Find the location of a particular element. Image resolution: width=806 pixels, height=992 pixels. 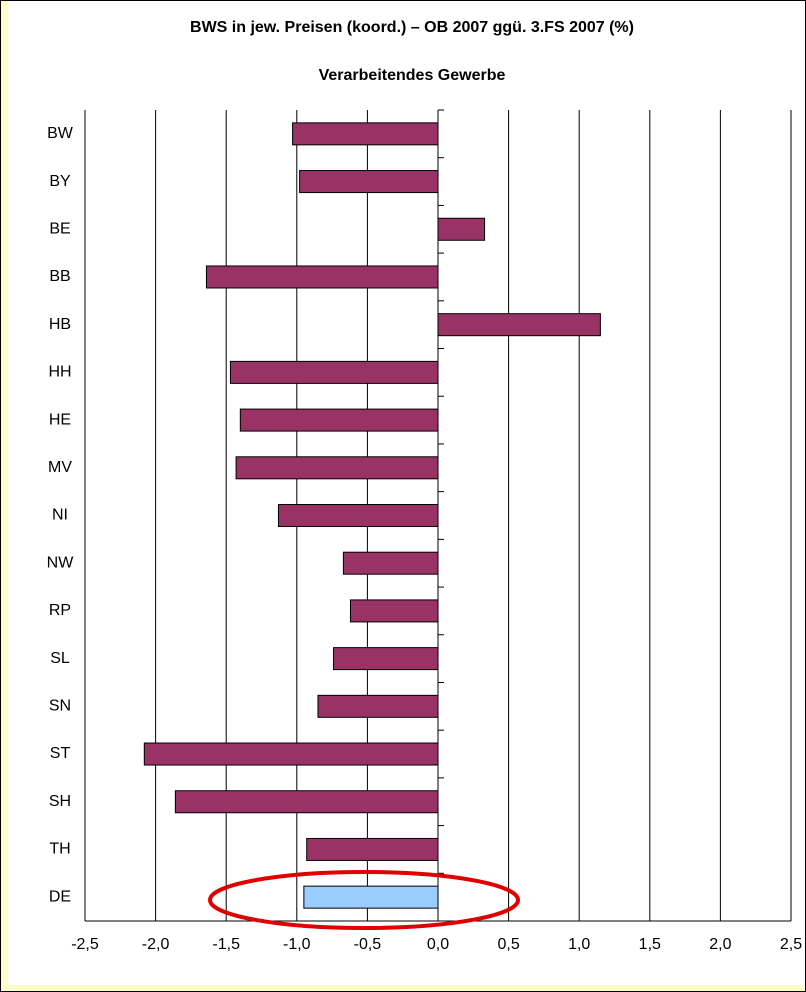

x-tick-label: -0,5 is located at coordinates (368, 944).